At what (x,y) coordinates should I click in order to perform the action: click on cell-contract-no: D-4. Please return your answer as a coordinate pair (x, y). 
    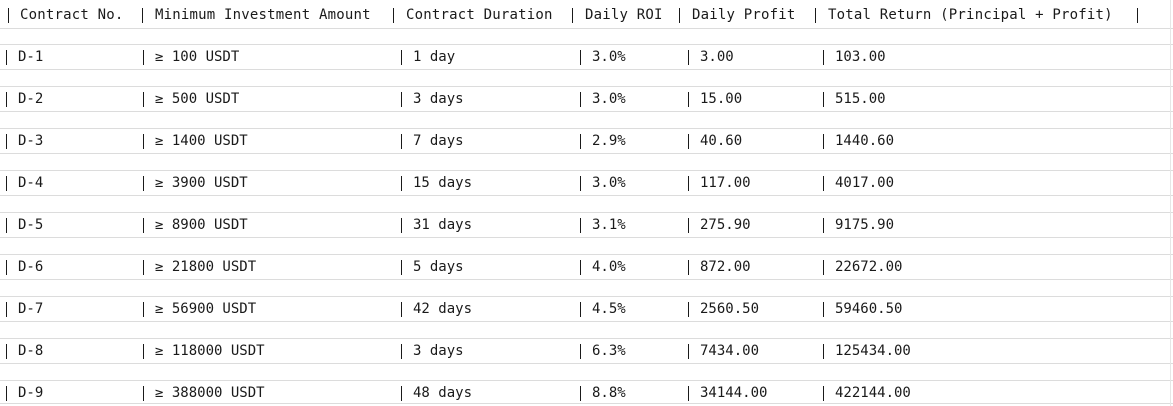
    Looking at the image, I should click on (31, 183).